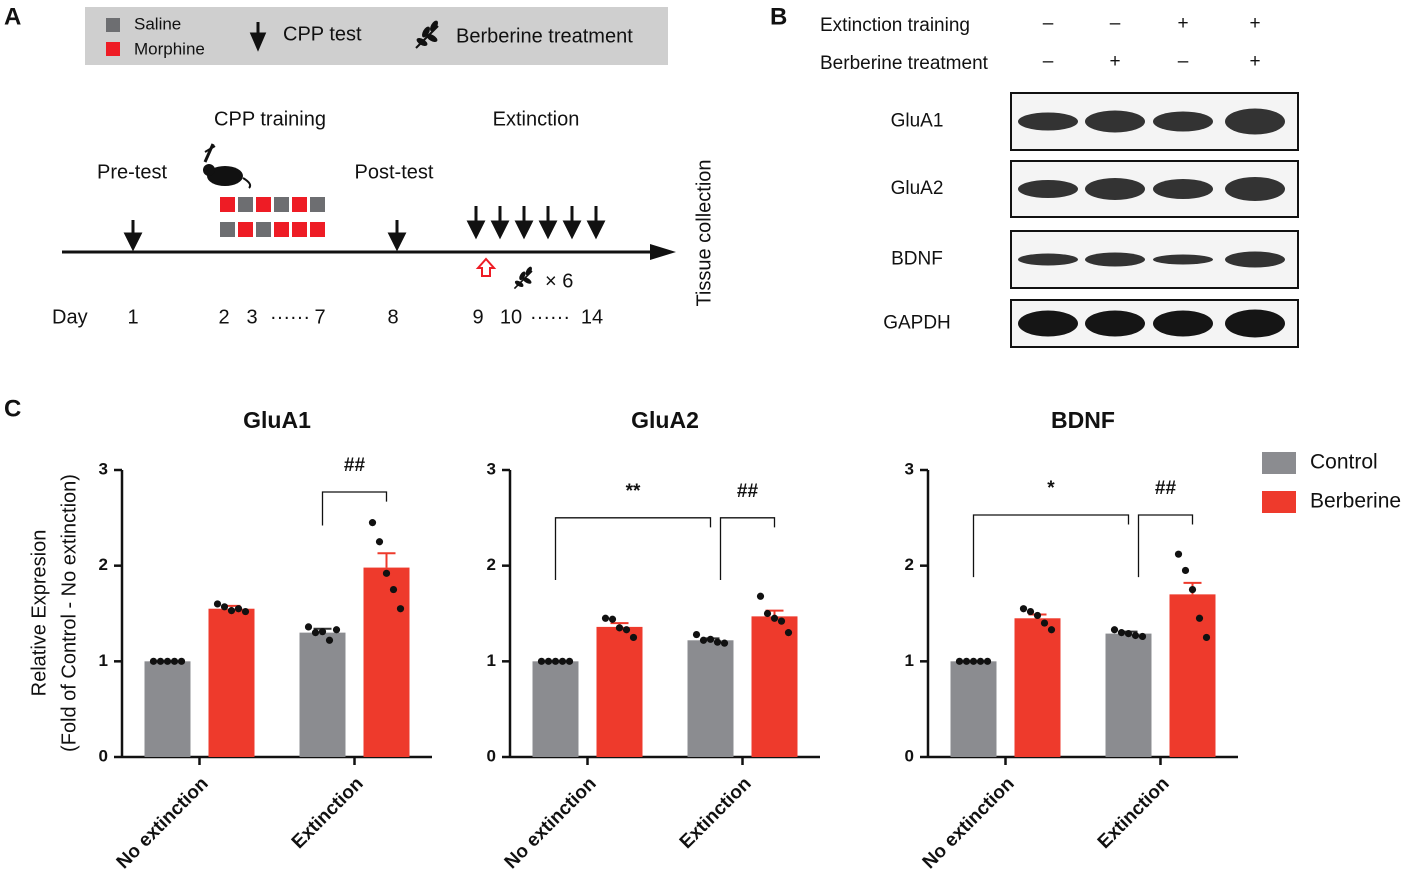  What do you see at coordinates (917, 323) in the screenshot?
I see `protein-label: GAPDH` at bounding box center [917, 323].